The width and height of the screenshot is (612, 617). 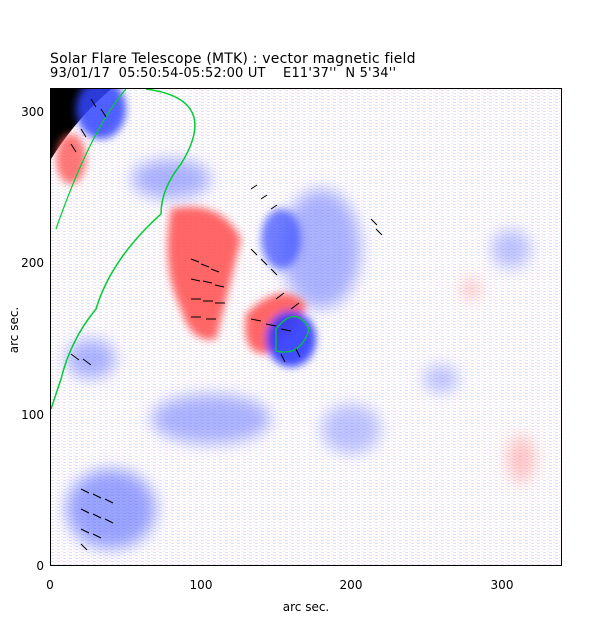 I want to click on y-tick-100: 100, so click(x=32, y=415).